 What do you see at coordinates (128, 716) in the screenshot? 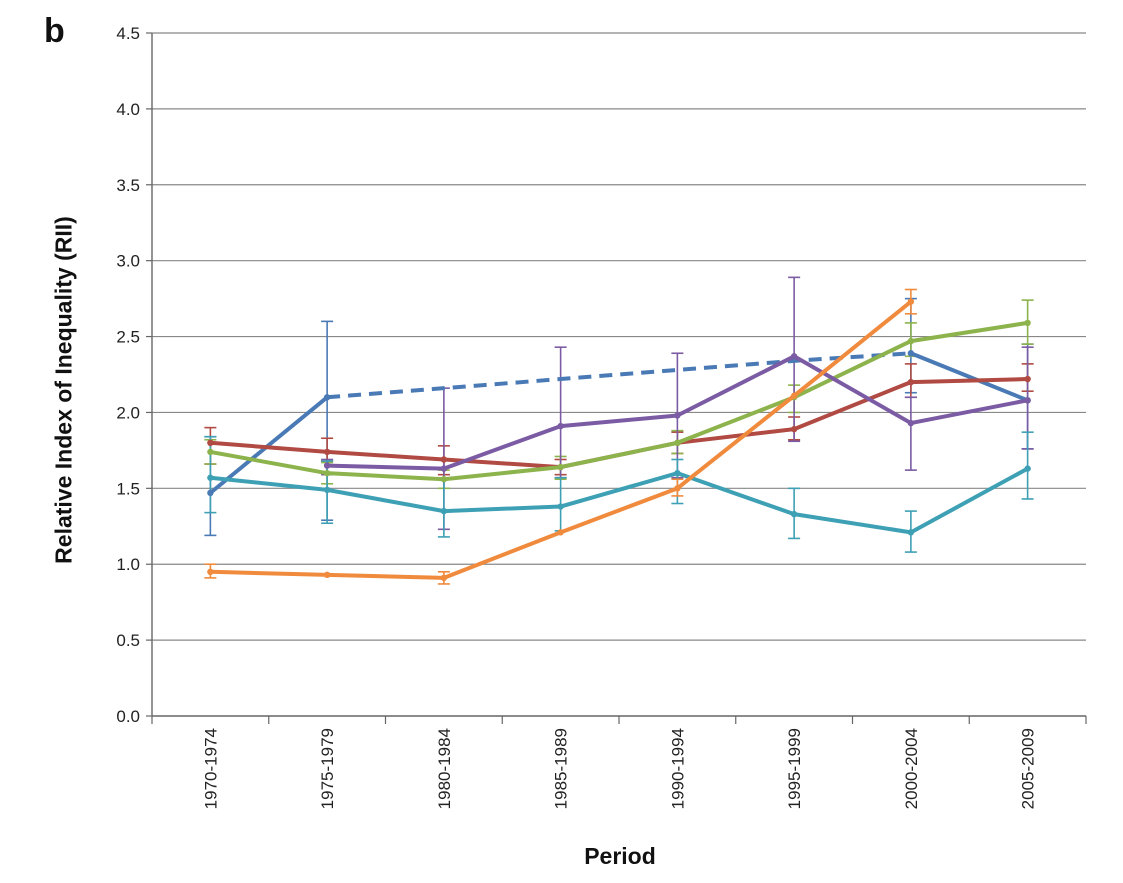
I see `y-tick-label: 0.0` at bounding box center [128, 716].